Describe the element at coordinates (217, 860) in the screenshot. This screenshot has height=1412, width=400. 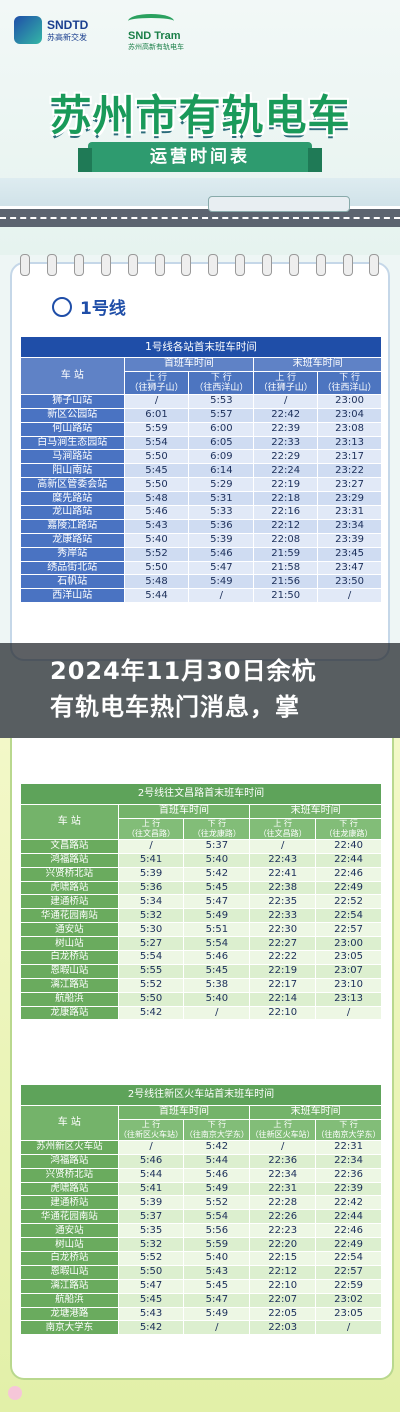
I see `time-cell: 5:40` at that location.